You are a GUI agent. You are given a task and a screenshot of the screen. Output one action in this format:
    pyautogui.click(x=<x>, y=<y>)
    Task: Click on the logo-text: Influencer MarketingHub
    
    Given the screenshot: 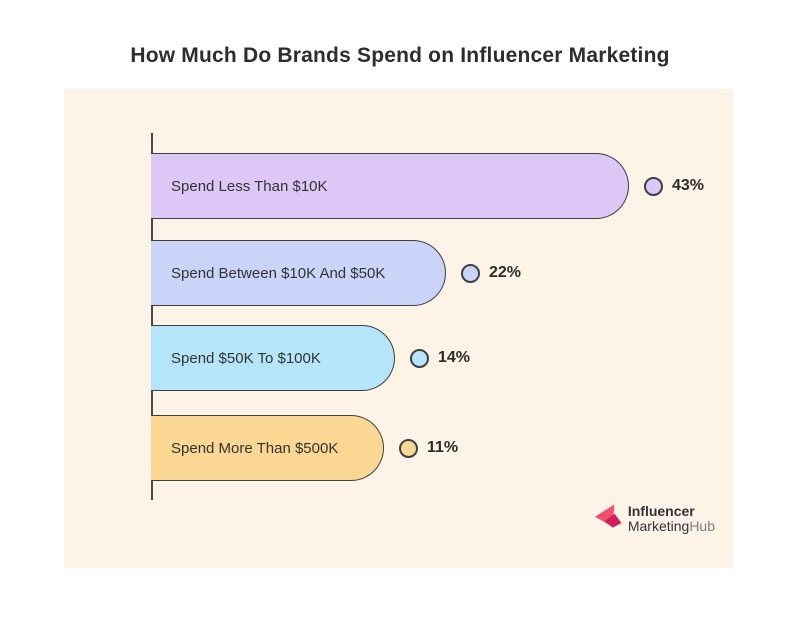 What is the action you would take?
    pyautogui.click(x=671, y=518)
    